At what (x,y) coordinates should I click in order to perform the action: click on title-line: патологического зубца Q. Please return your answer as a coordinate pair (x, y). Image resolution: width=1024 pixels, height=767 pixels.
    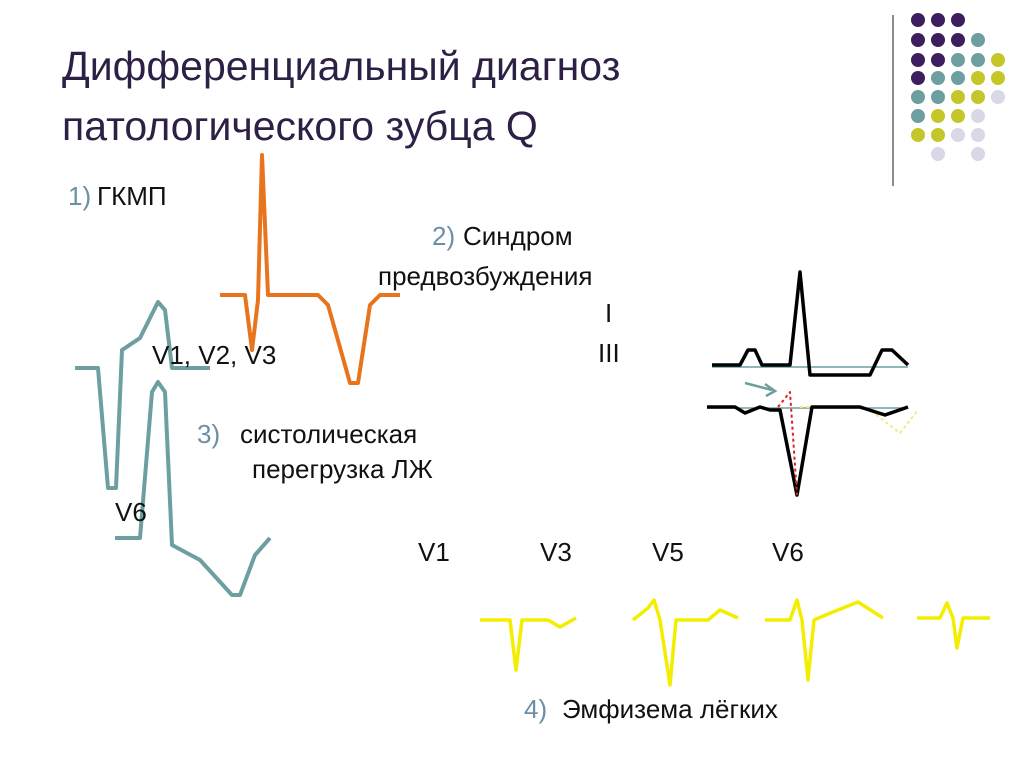
    Looking at the image, I should click on (300, 126).